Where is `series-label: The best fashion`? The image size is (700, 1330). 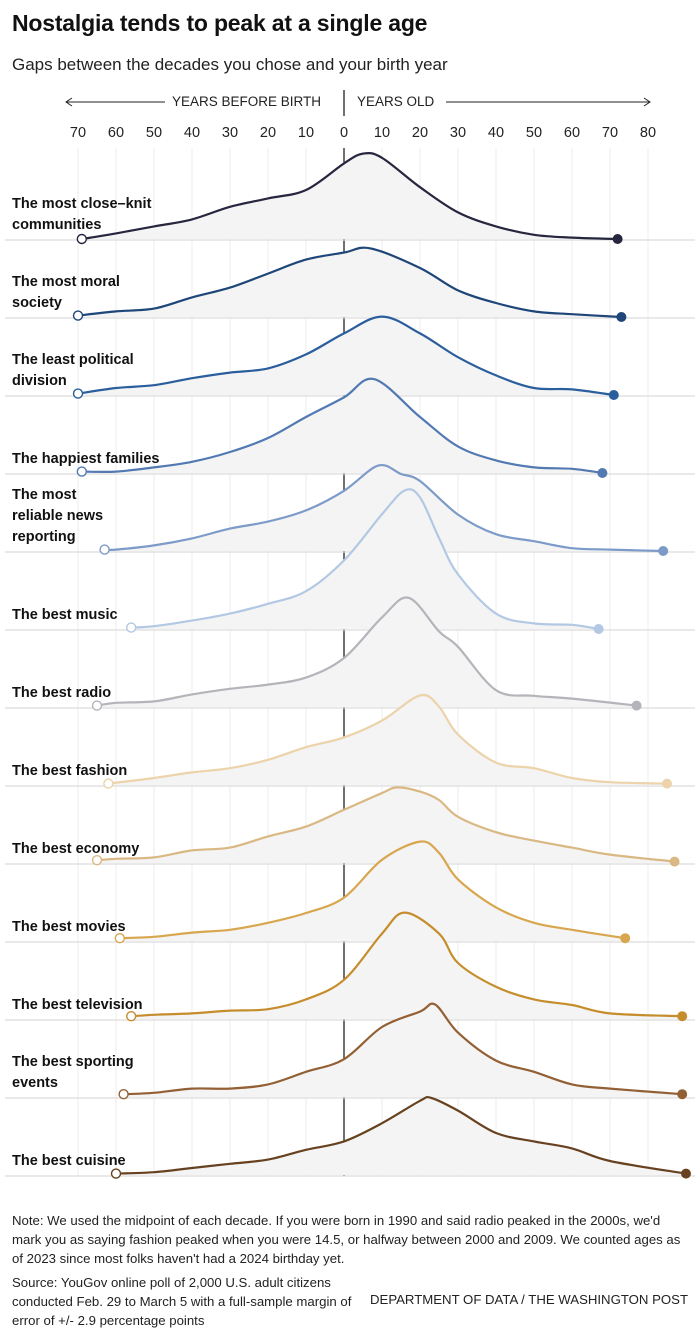 series-label: The best fashion is located at coordinates (70, 771).